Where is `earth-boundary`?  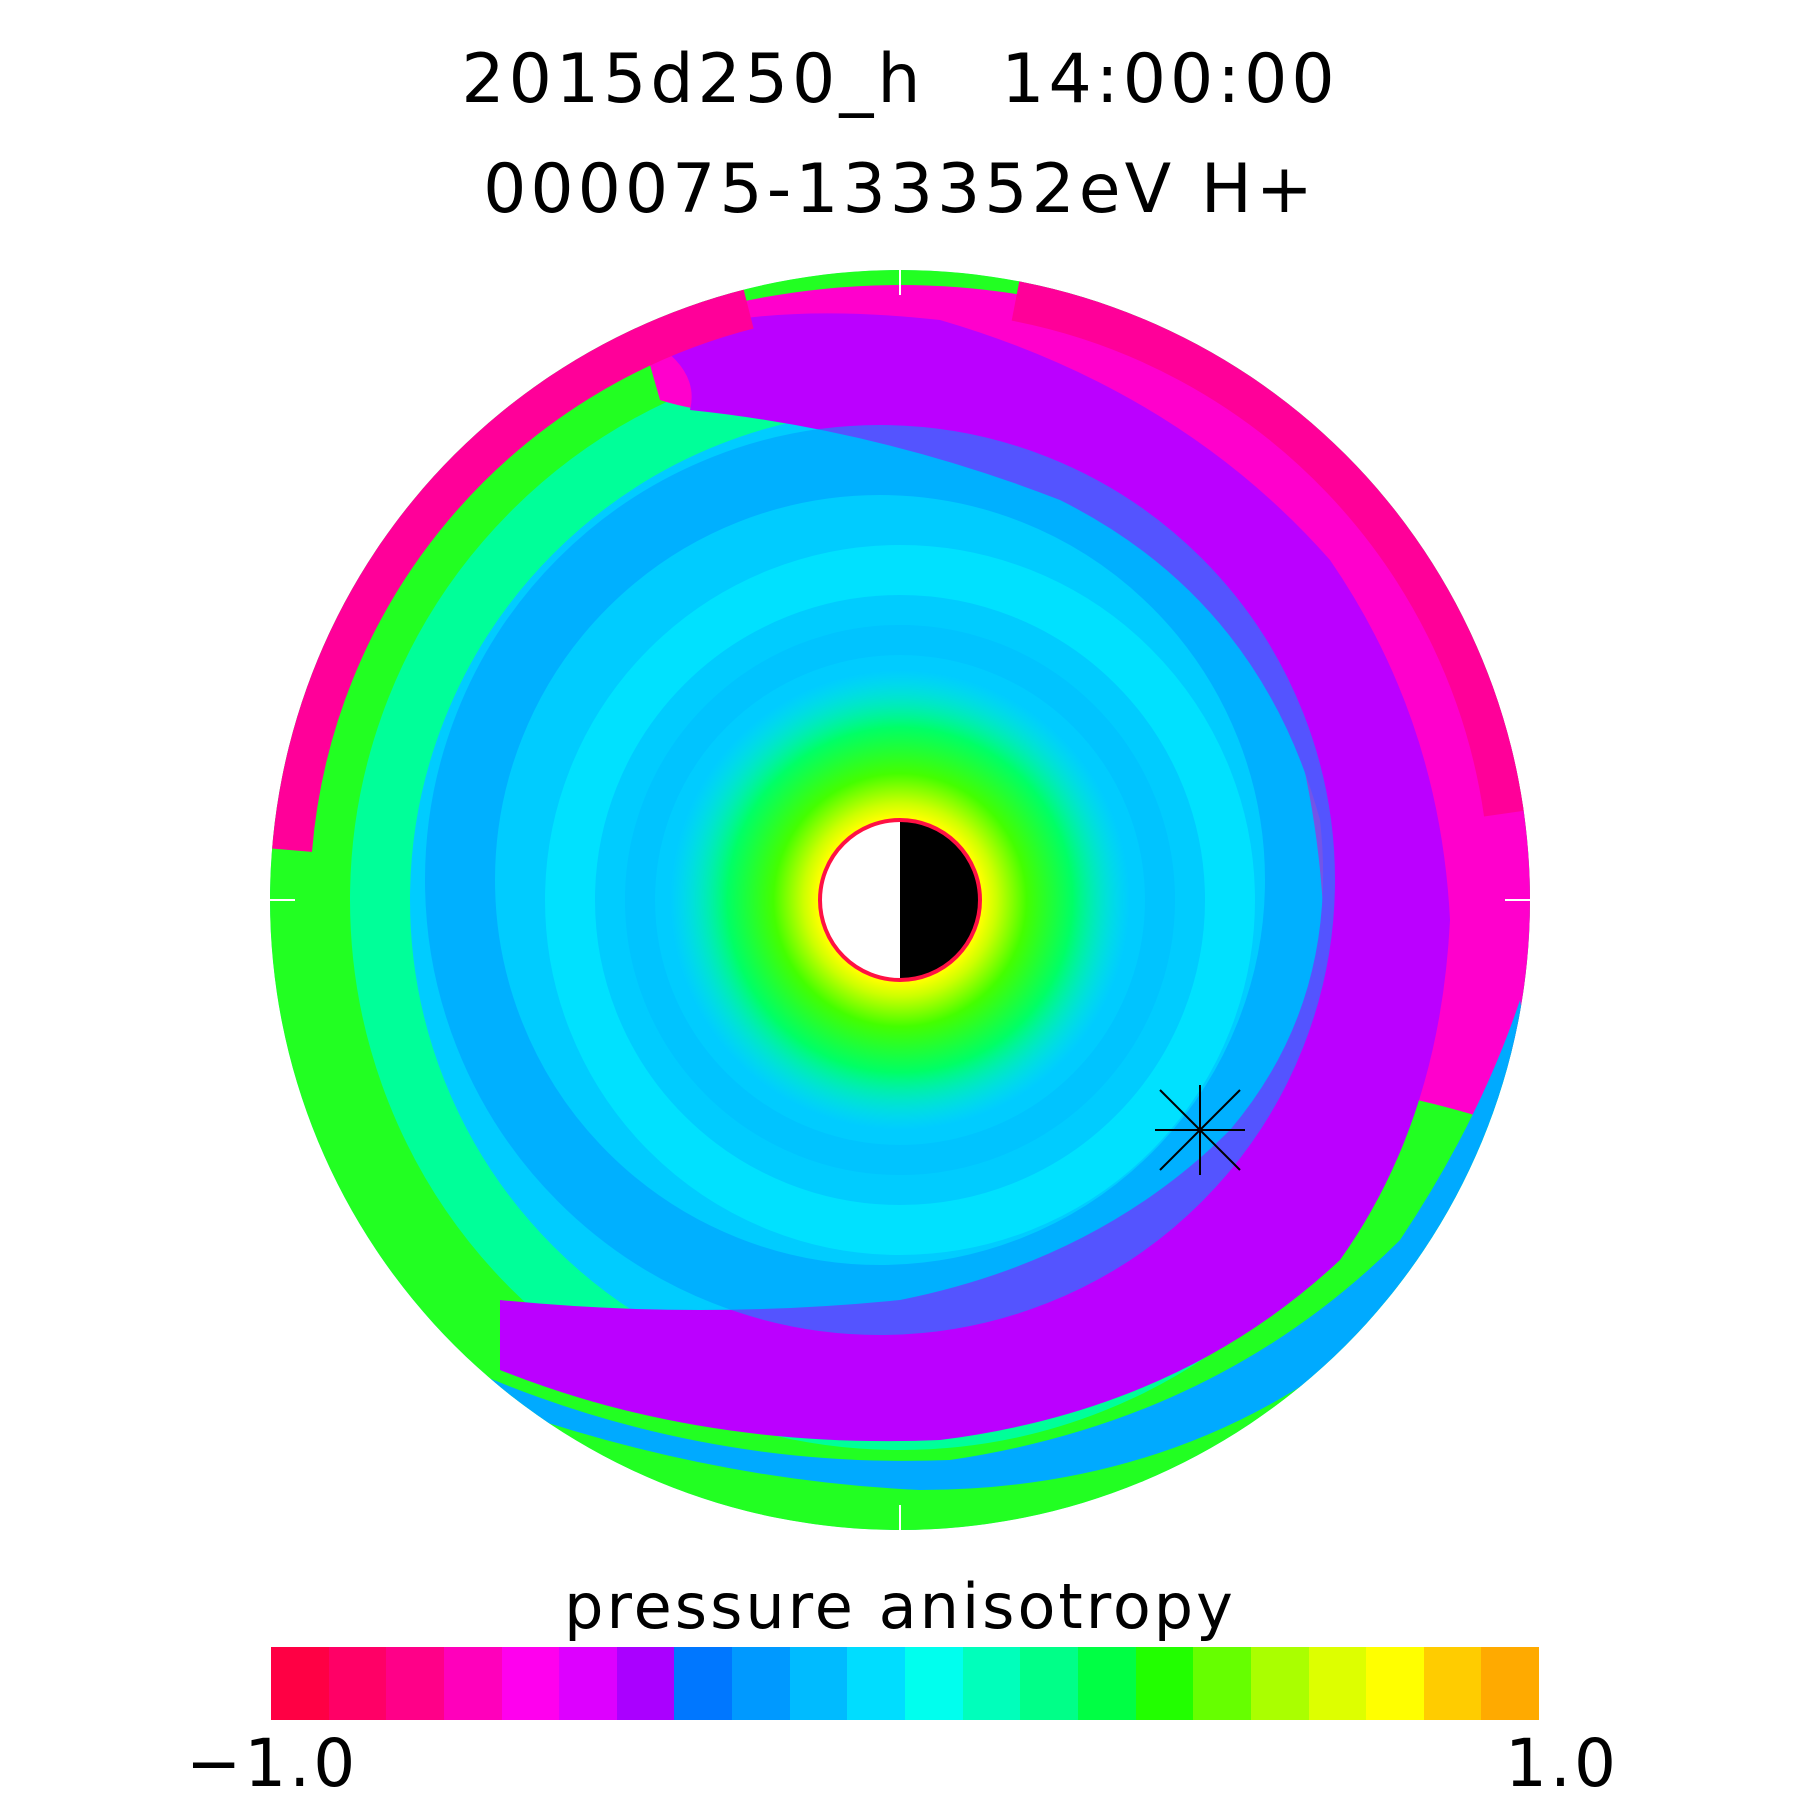 earth-boundary is located at coordinates (900, 900).